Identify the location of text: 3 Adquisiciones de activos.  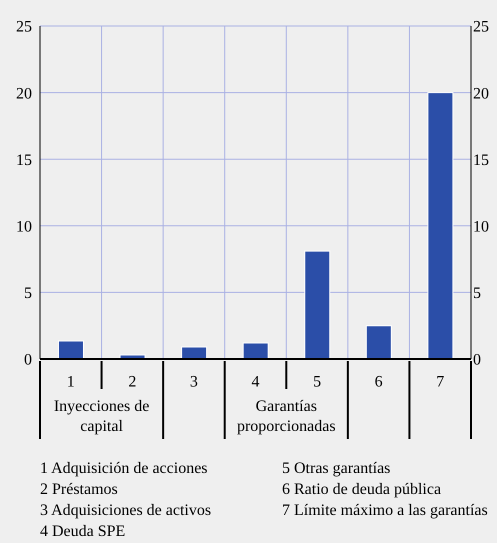
(126, 511).